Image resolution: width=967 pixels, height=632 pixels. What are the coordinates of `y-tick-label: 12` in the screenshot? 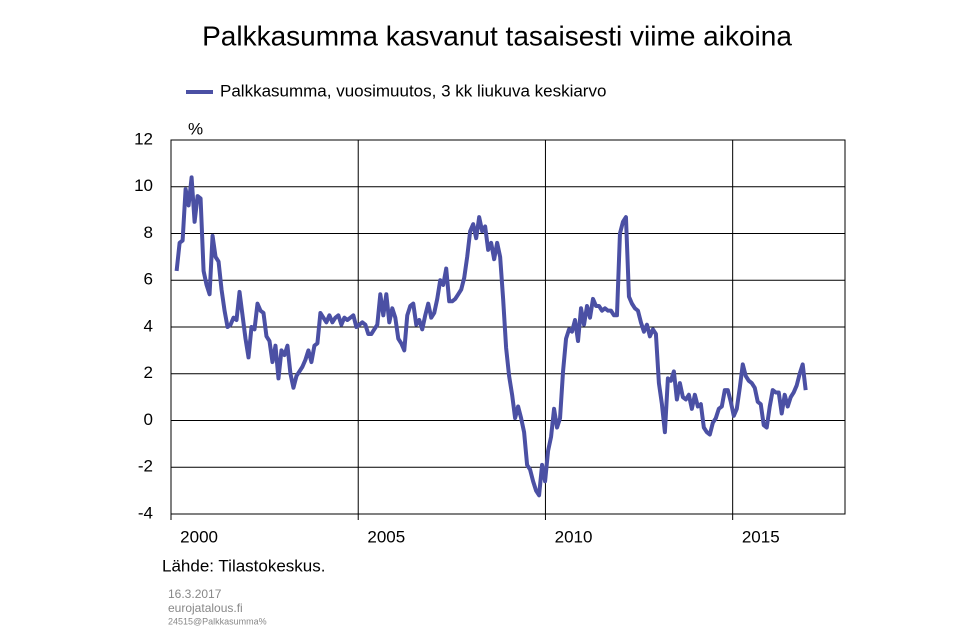 It's located at (143, 138).